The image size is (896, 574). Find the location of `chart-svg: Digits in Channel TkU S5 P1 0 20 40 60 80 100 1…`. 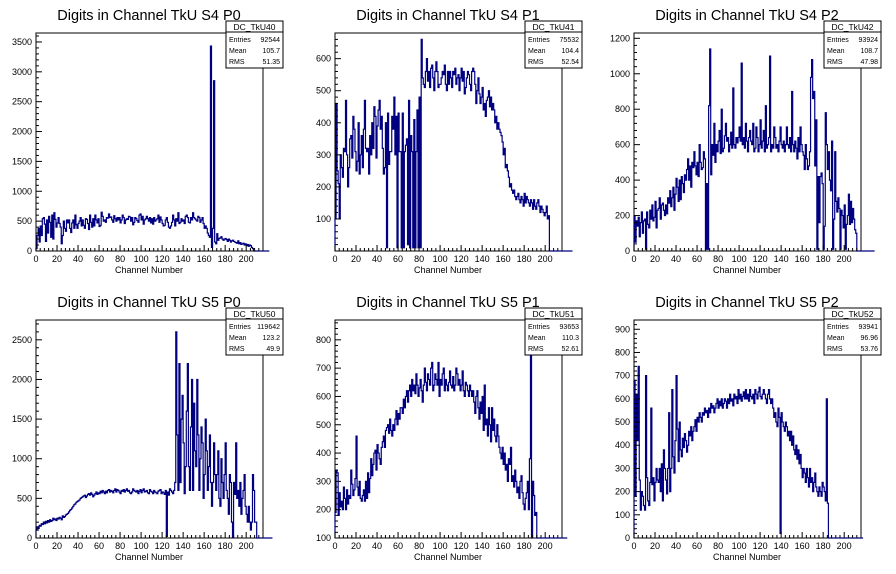

chart-svg: Digits in Channel TkU S5 P1 0 20 40 60 80 100 1… is located at coordinates (449, 428).